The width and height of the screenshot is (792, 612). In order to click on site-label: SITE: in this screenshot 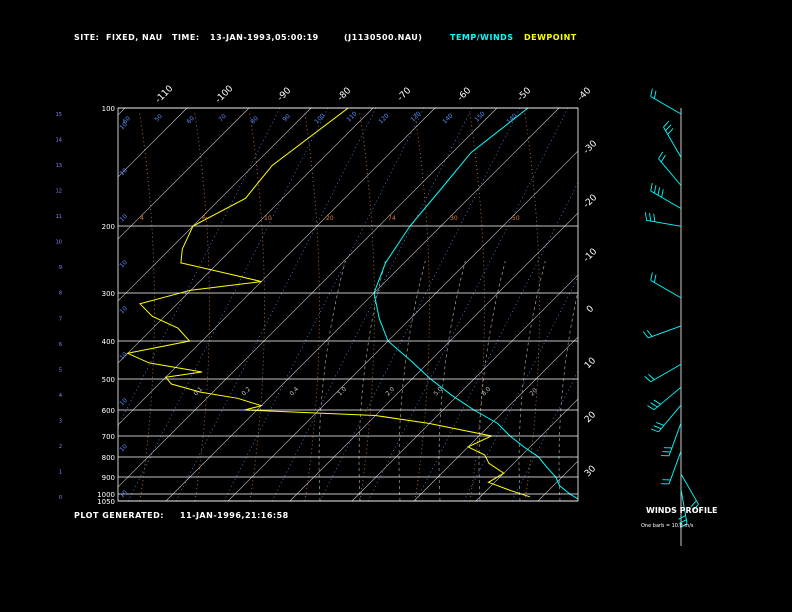, I will do `click(87, 37)`.